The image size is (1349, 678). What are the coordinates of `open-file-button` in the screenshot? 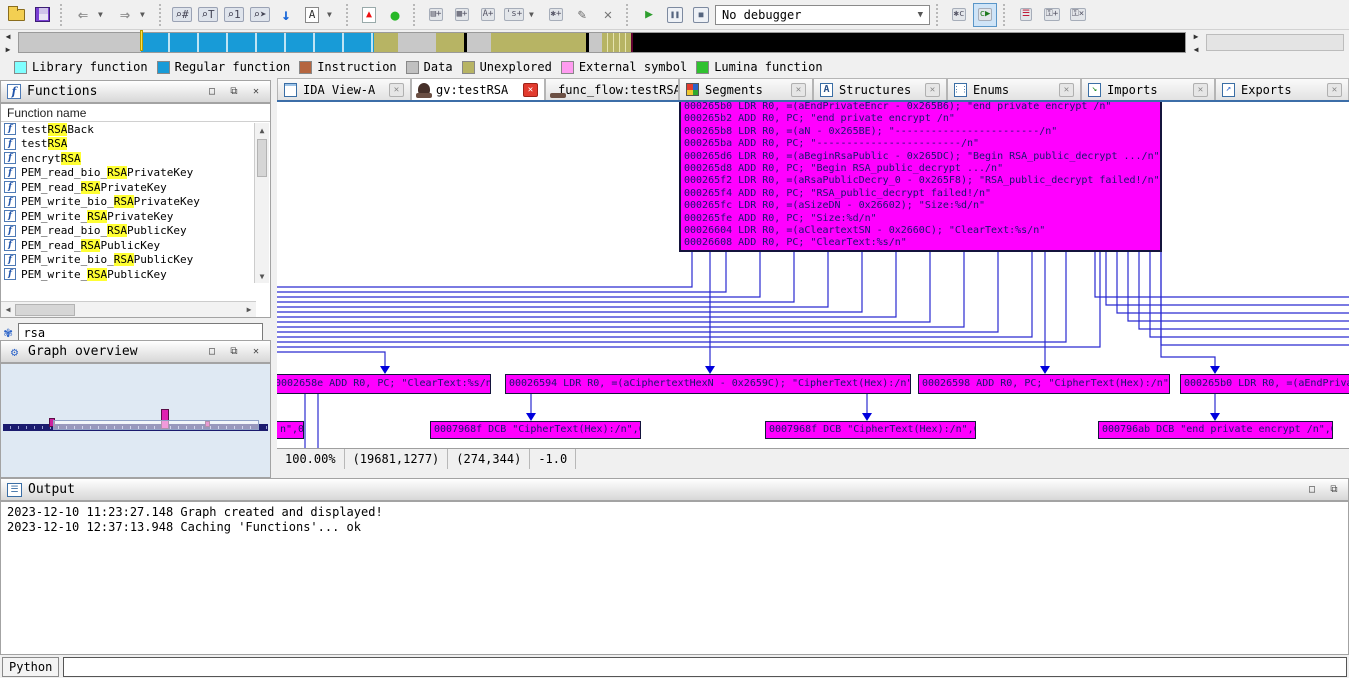 It's located at (16, 15).